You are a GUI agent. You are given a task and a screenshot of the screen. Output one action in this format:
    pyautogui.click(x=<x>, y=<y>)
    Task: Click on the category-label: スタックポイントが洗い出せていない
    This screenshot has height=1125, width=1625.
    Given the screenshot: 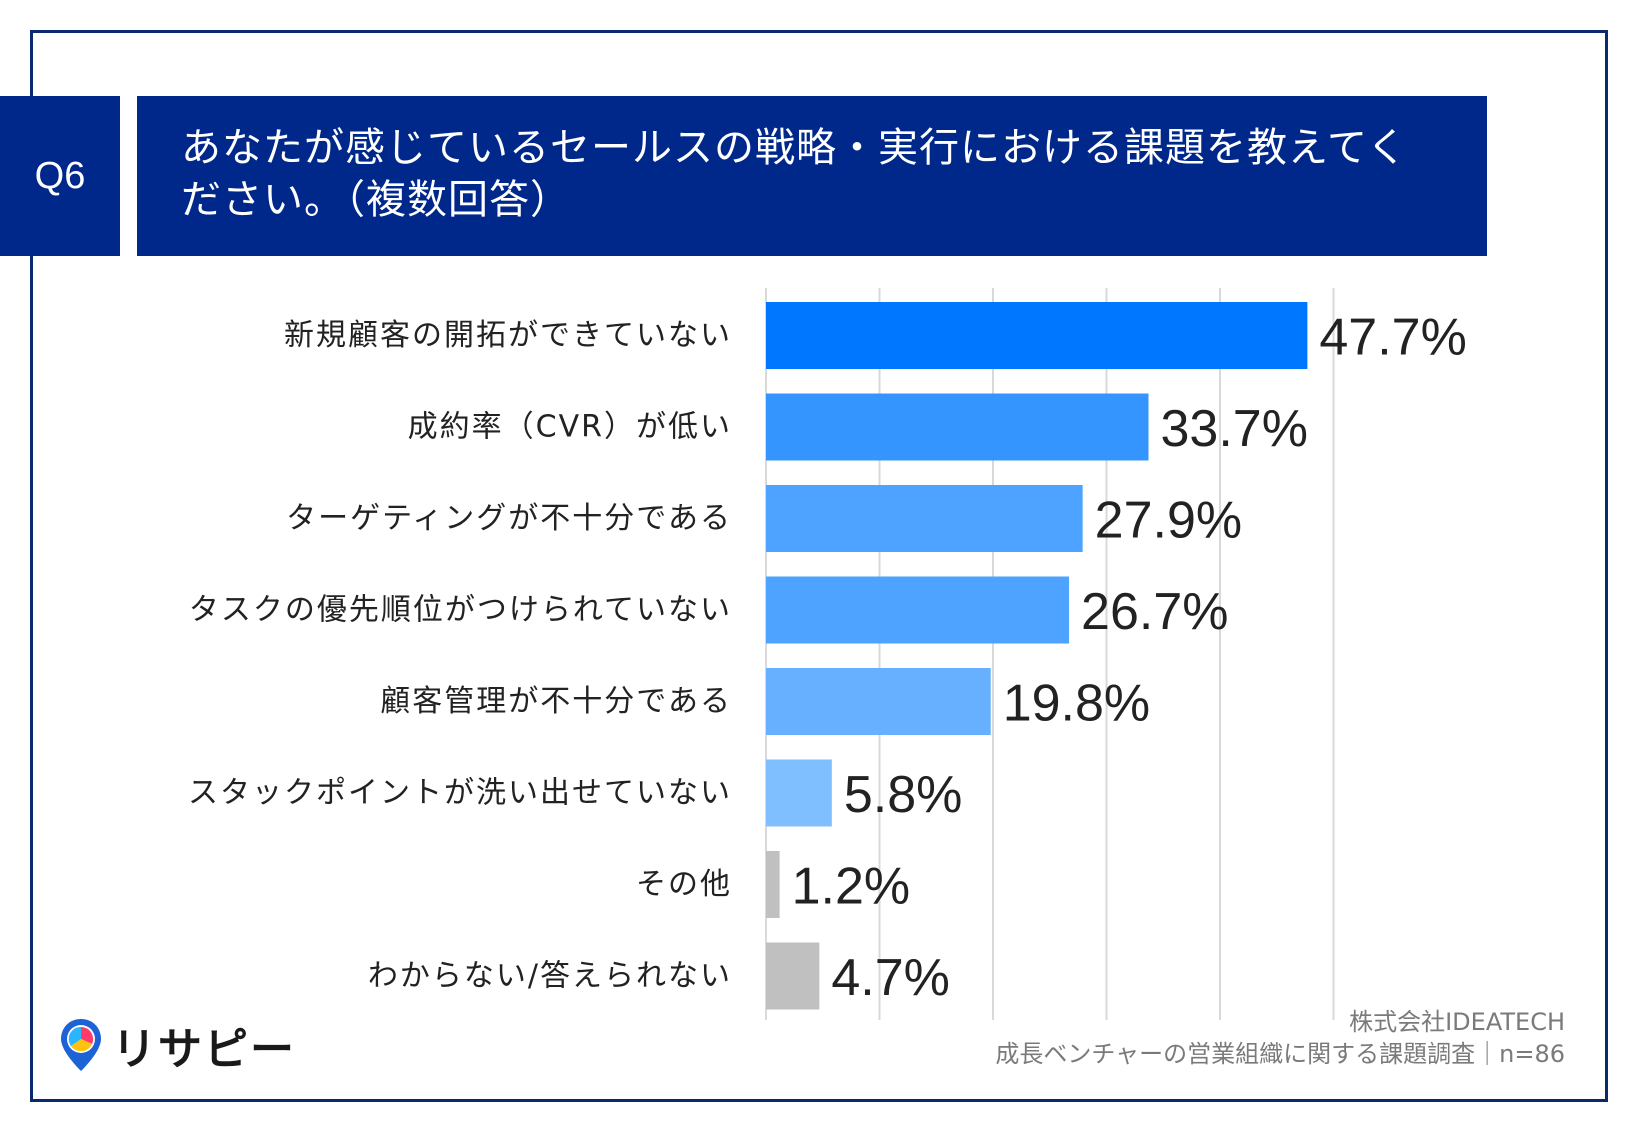 What is the action you would take?
    pyautogui.click(x=460, y=793)
    